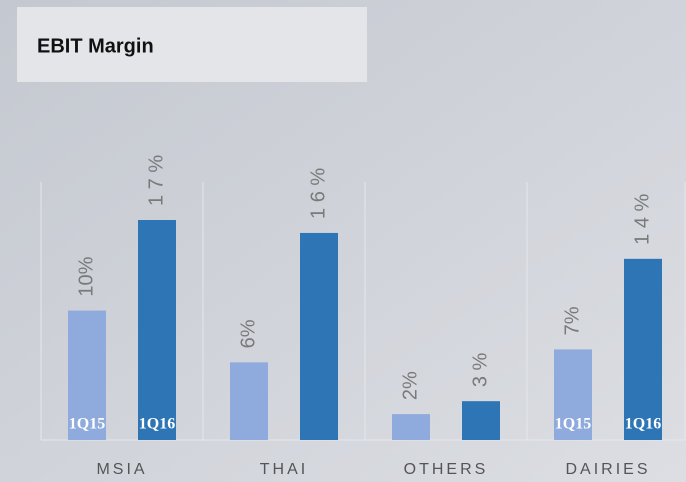 Image resolution: width=686 pixels, height=482 pixels. Describe the element at coordinates (86, 276) in the screenshot. I see `value-label: 10%` at that location.